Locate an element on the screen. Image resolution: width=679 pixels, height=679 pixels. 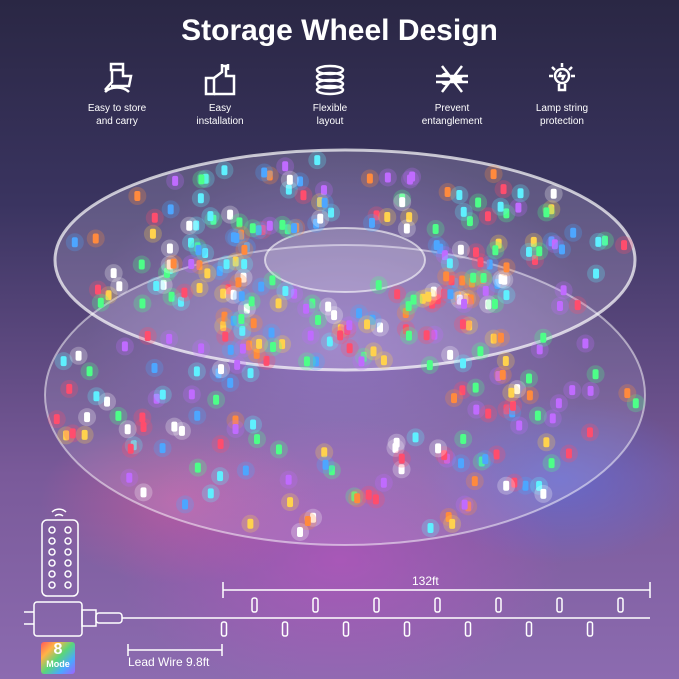
lead-wire-label: Lead Wire 9.8ft is located at coordinates (169, 662).